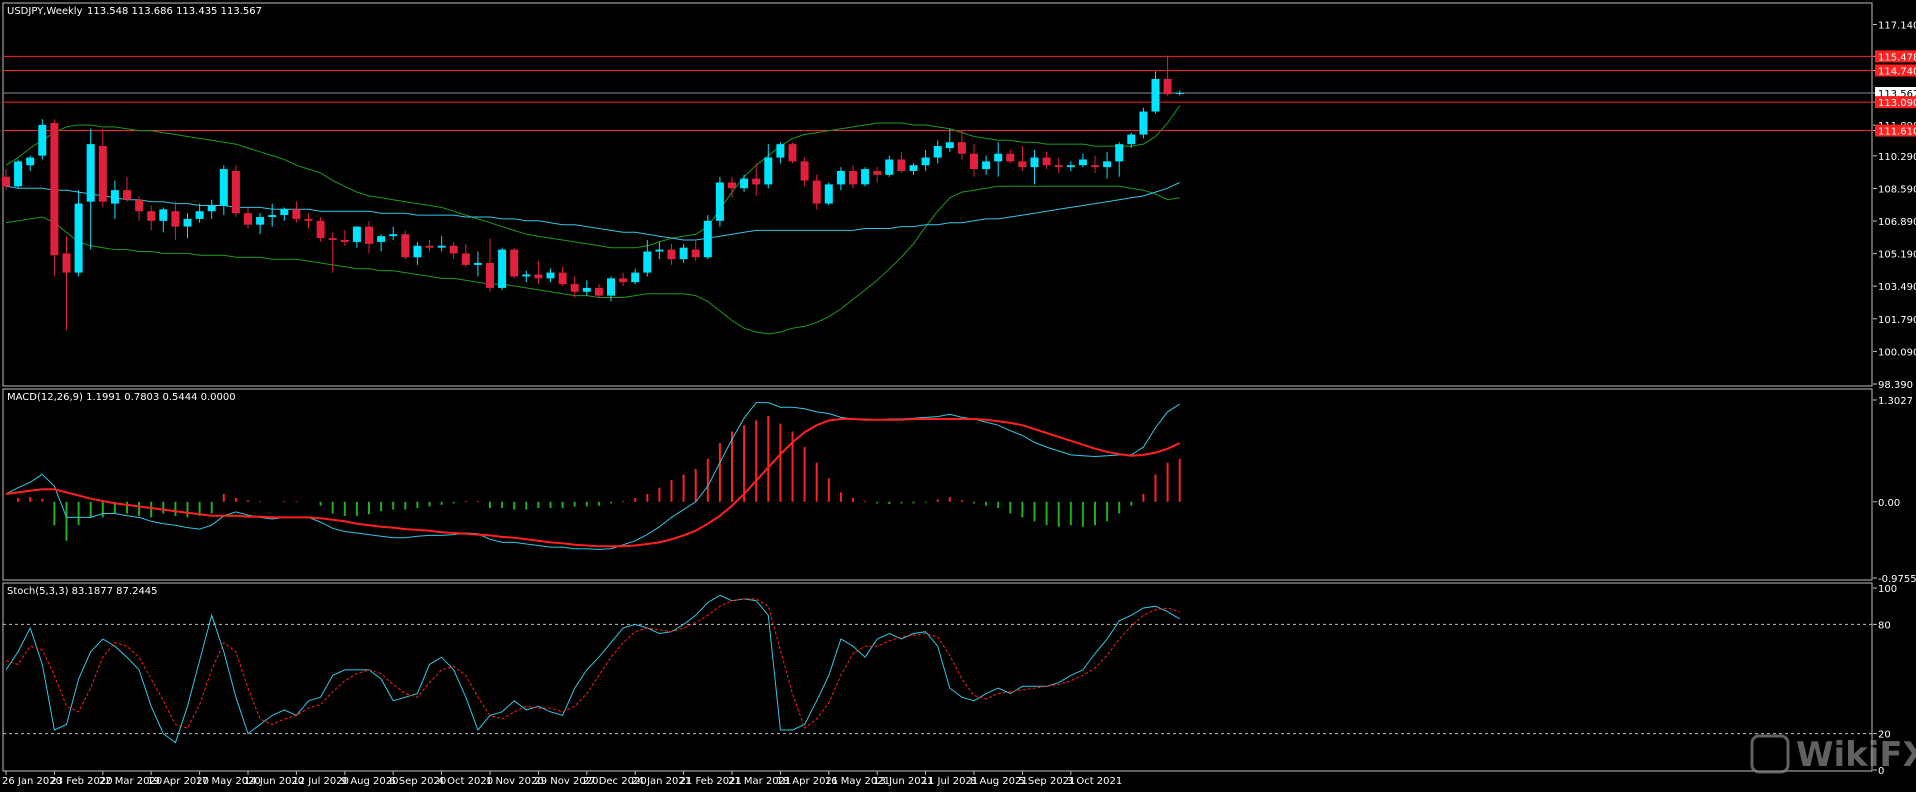 Image resolution: width=1916 pixels, height=792 pixels. What do you see at coordinates (81, 781) in the screenshot?
I see `date-axis-label: 23 Feb 2020` at bounding box center [81, 781].